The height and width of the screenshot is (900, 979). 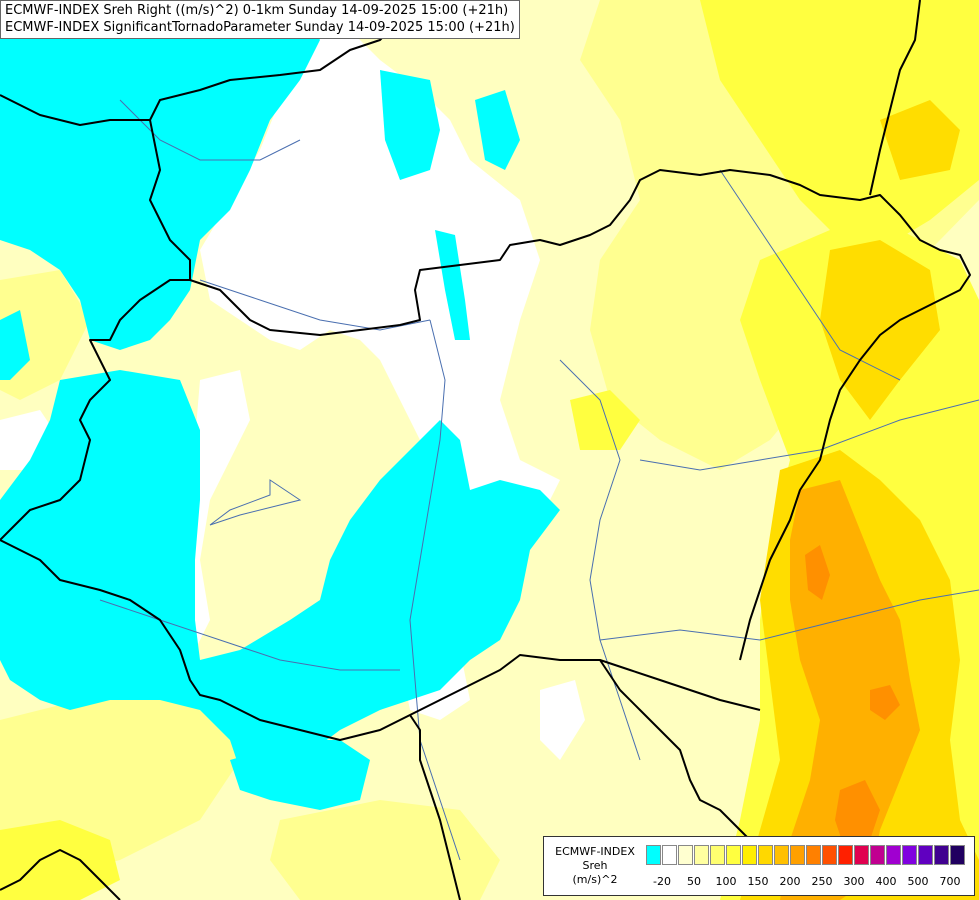 I want to click on legend-tick: -20, so click(x=662, y=881).